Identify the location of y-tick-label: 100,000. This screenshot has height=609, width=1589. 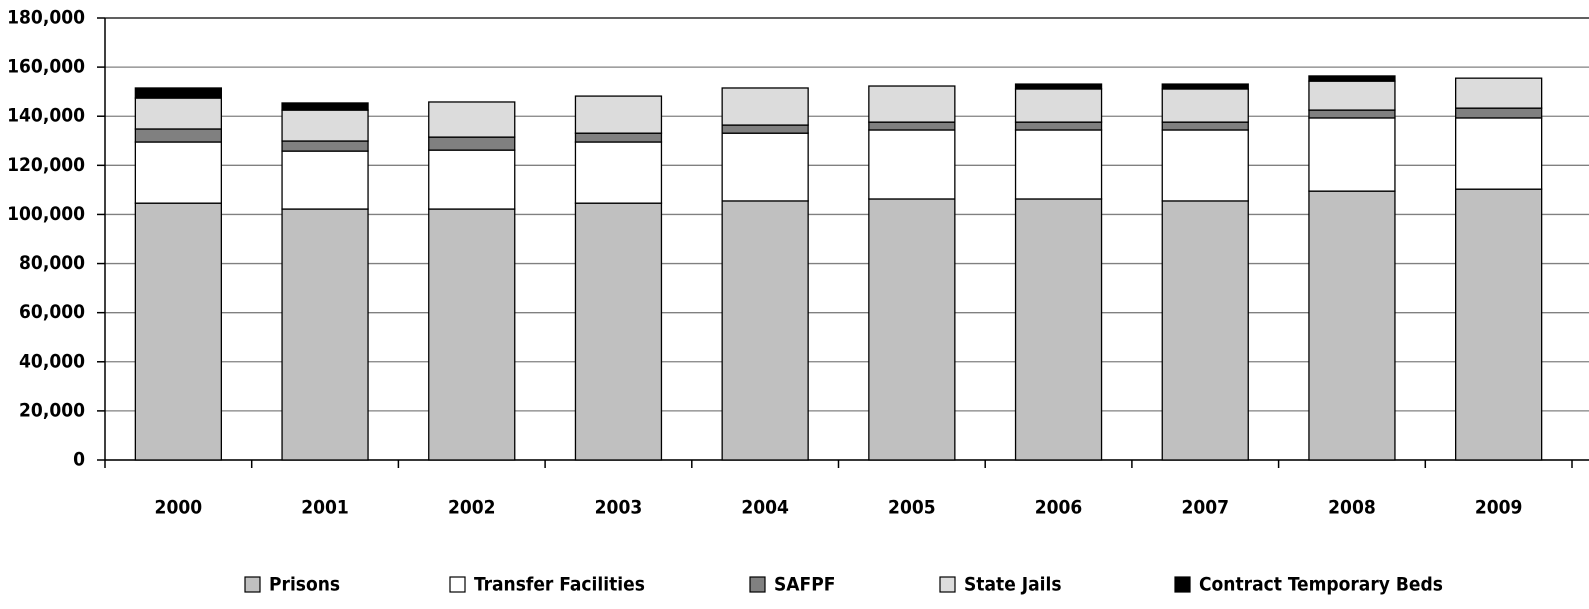
(46, 214).